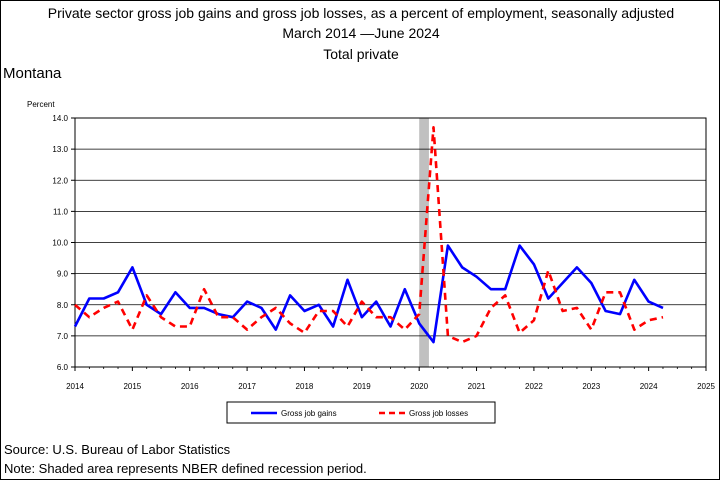  Describe the element at coordinates (419, 386) in the screenshot. I see `x-tick-label: 2020` at that location.